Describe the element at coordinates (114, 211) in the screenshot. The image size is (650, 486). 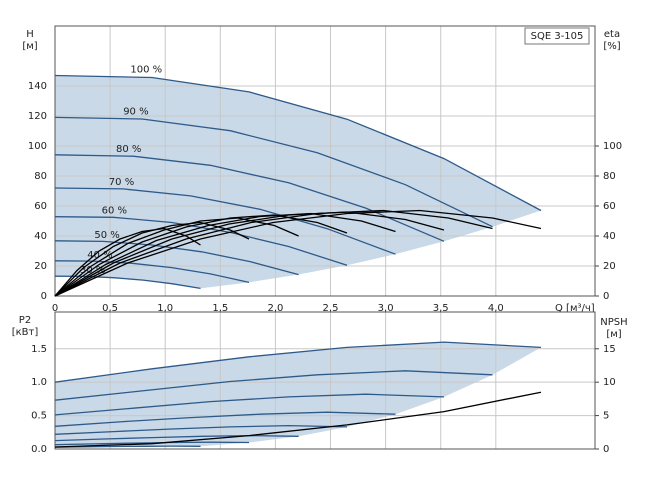
I see `curve-label: 60 %` at that location.